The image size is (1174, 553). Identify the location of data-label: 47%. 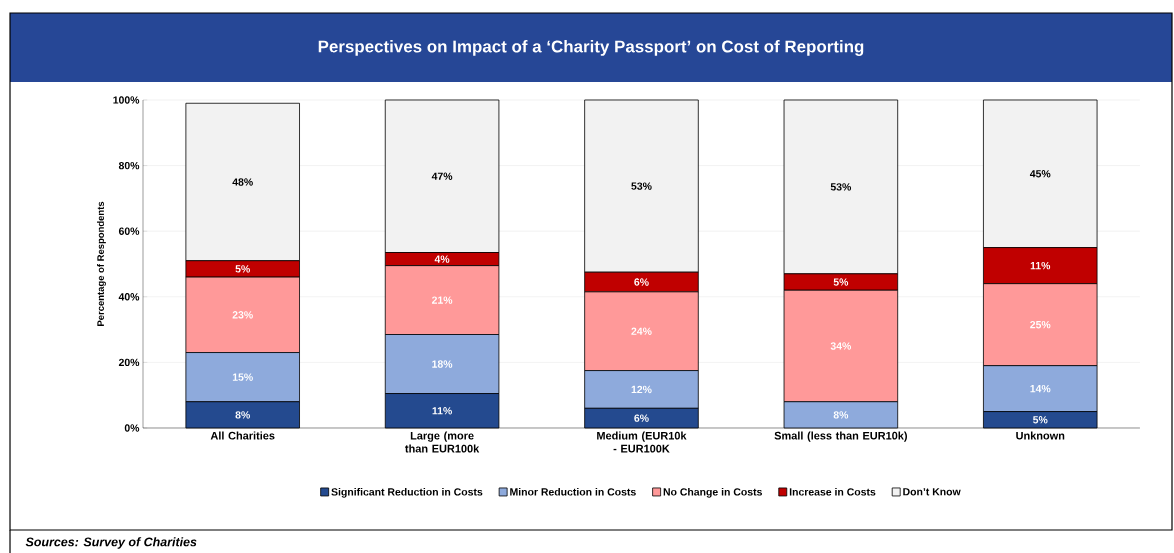
(442, 176).